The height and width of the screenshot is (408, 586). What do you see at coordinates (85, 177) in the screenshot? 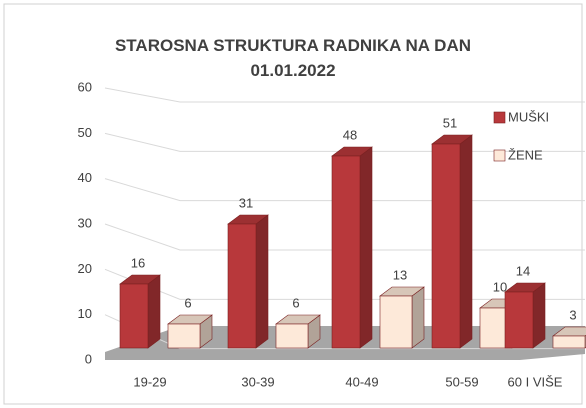
I see `y-tick-label: 40` at bounding box center [85, 177].